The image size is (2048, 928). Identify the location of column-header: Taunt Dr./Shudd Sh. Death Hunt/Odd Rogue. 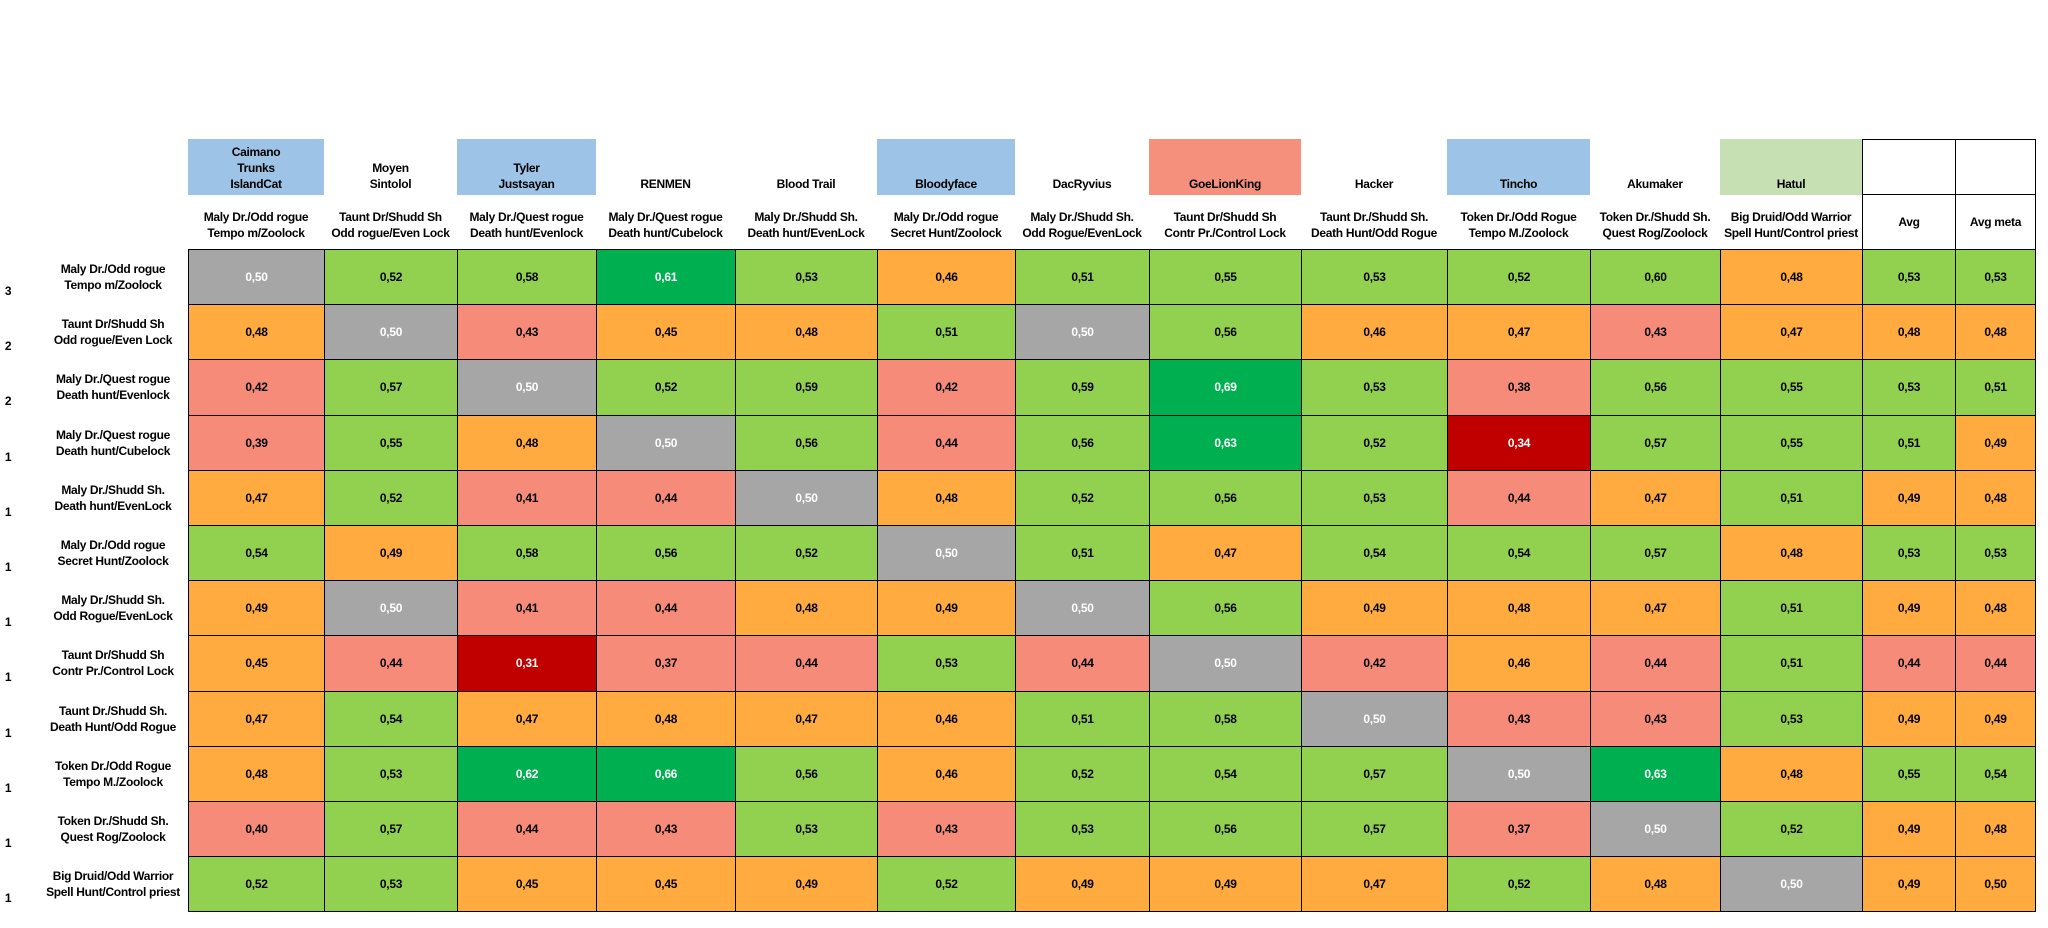
(1374, 224).